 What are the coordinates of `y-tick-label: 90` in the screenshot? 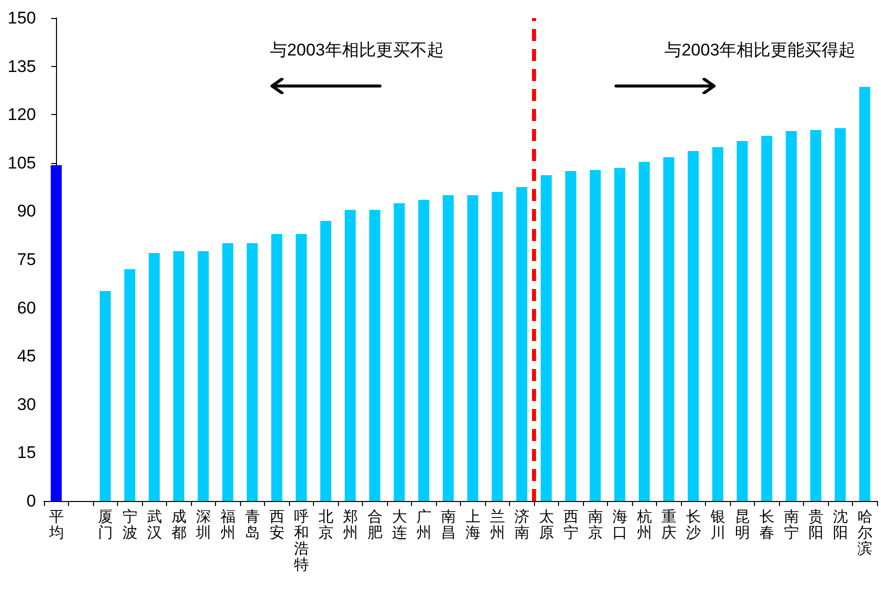 It's located at (26, 211).